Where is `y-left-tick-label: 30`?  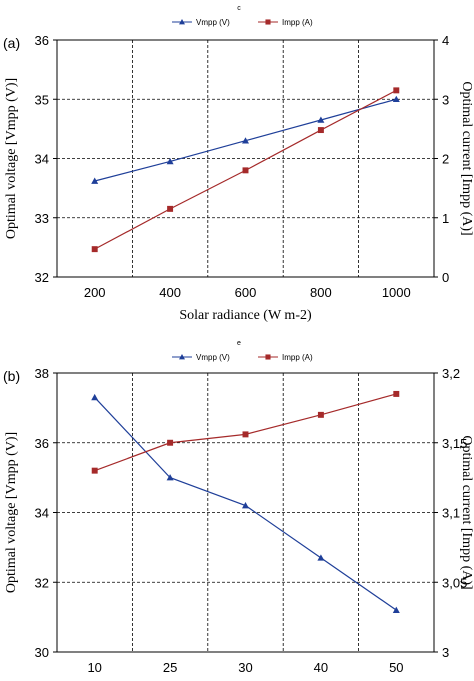
y-left-tick-label: 30 is located at coordinates (42, 652).